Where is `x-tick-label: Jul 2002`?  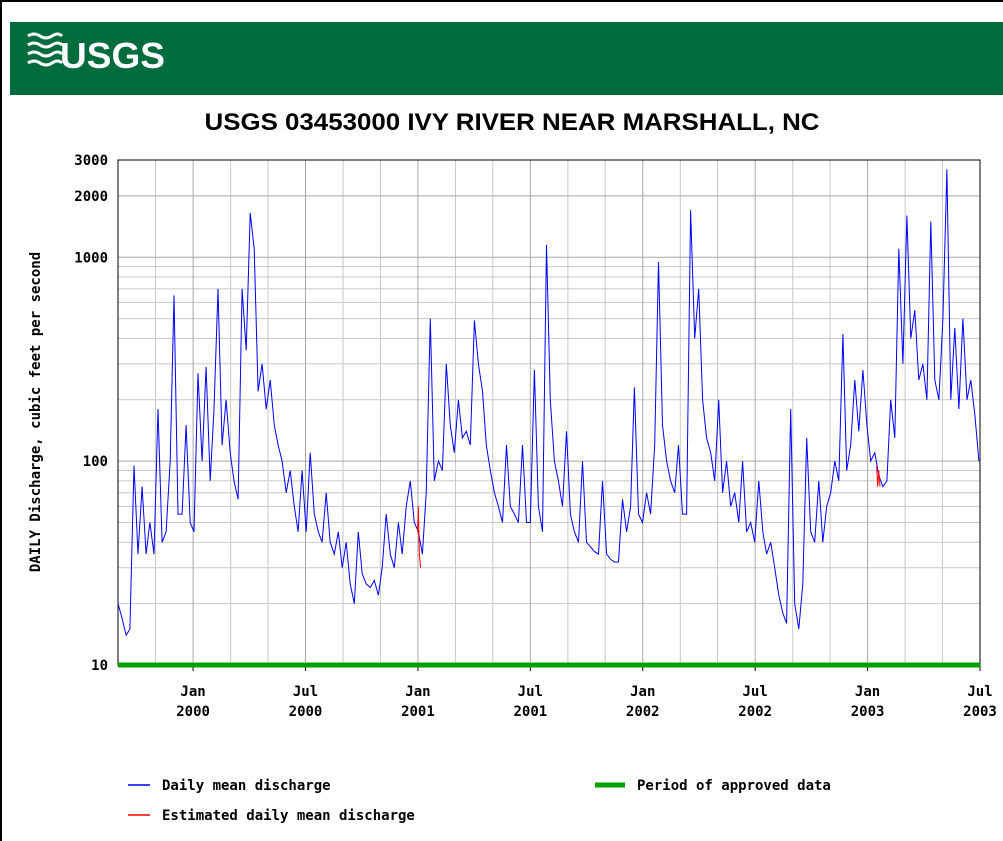
x-tick-label: Jul 2002 is located at coordinates (755, 702).